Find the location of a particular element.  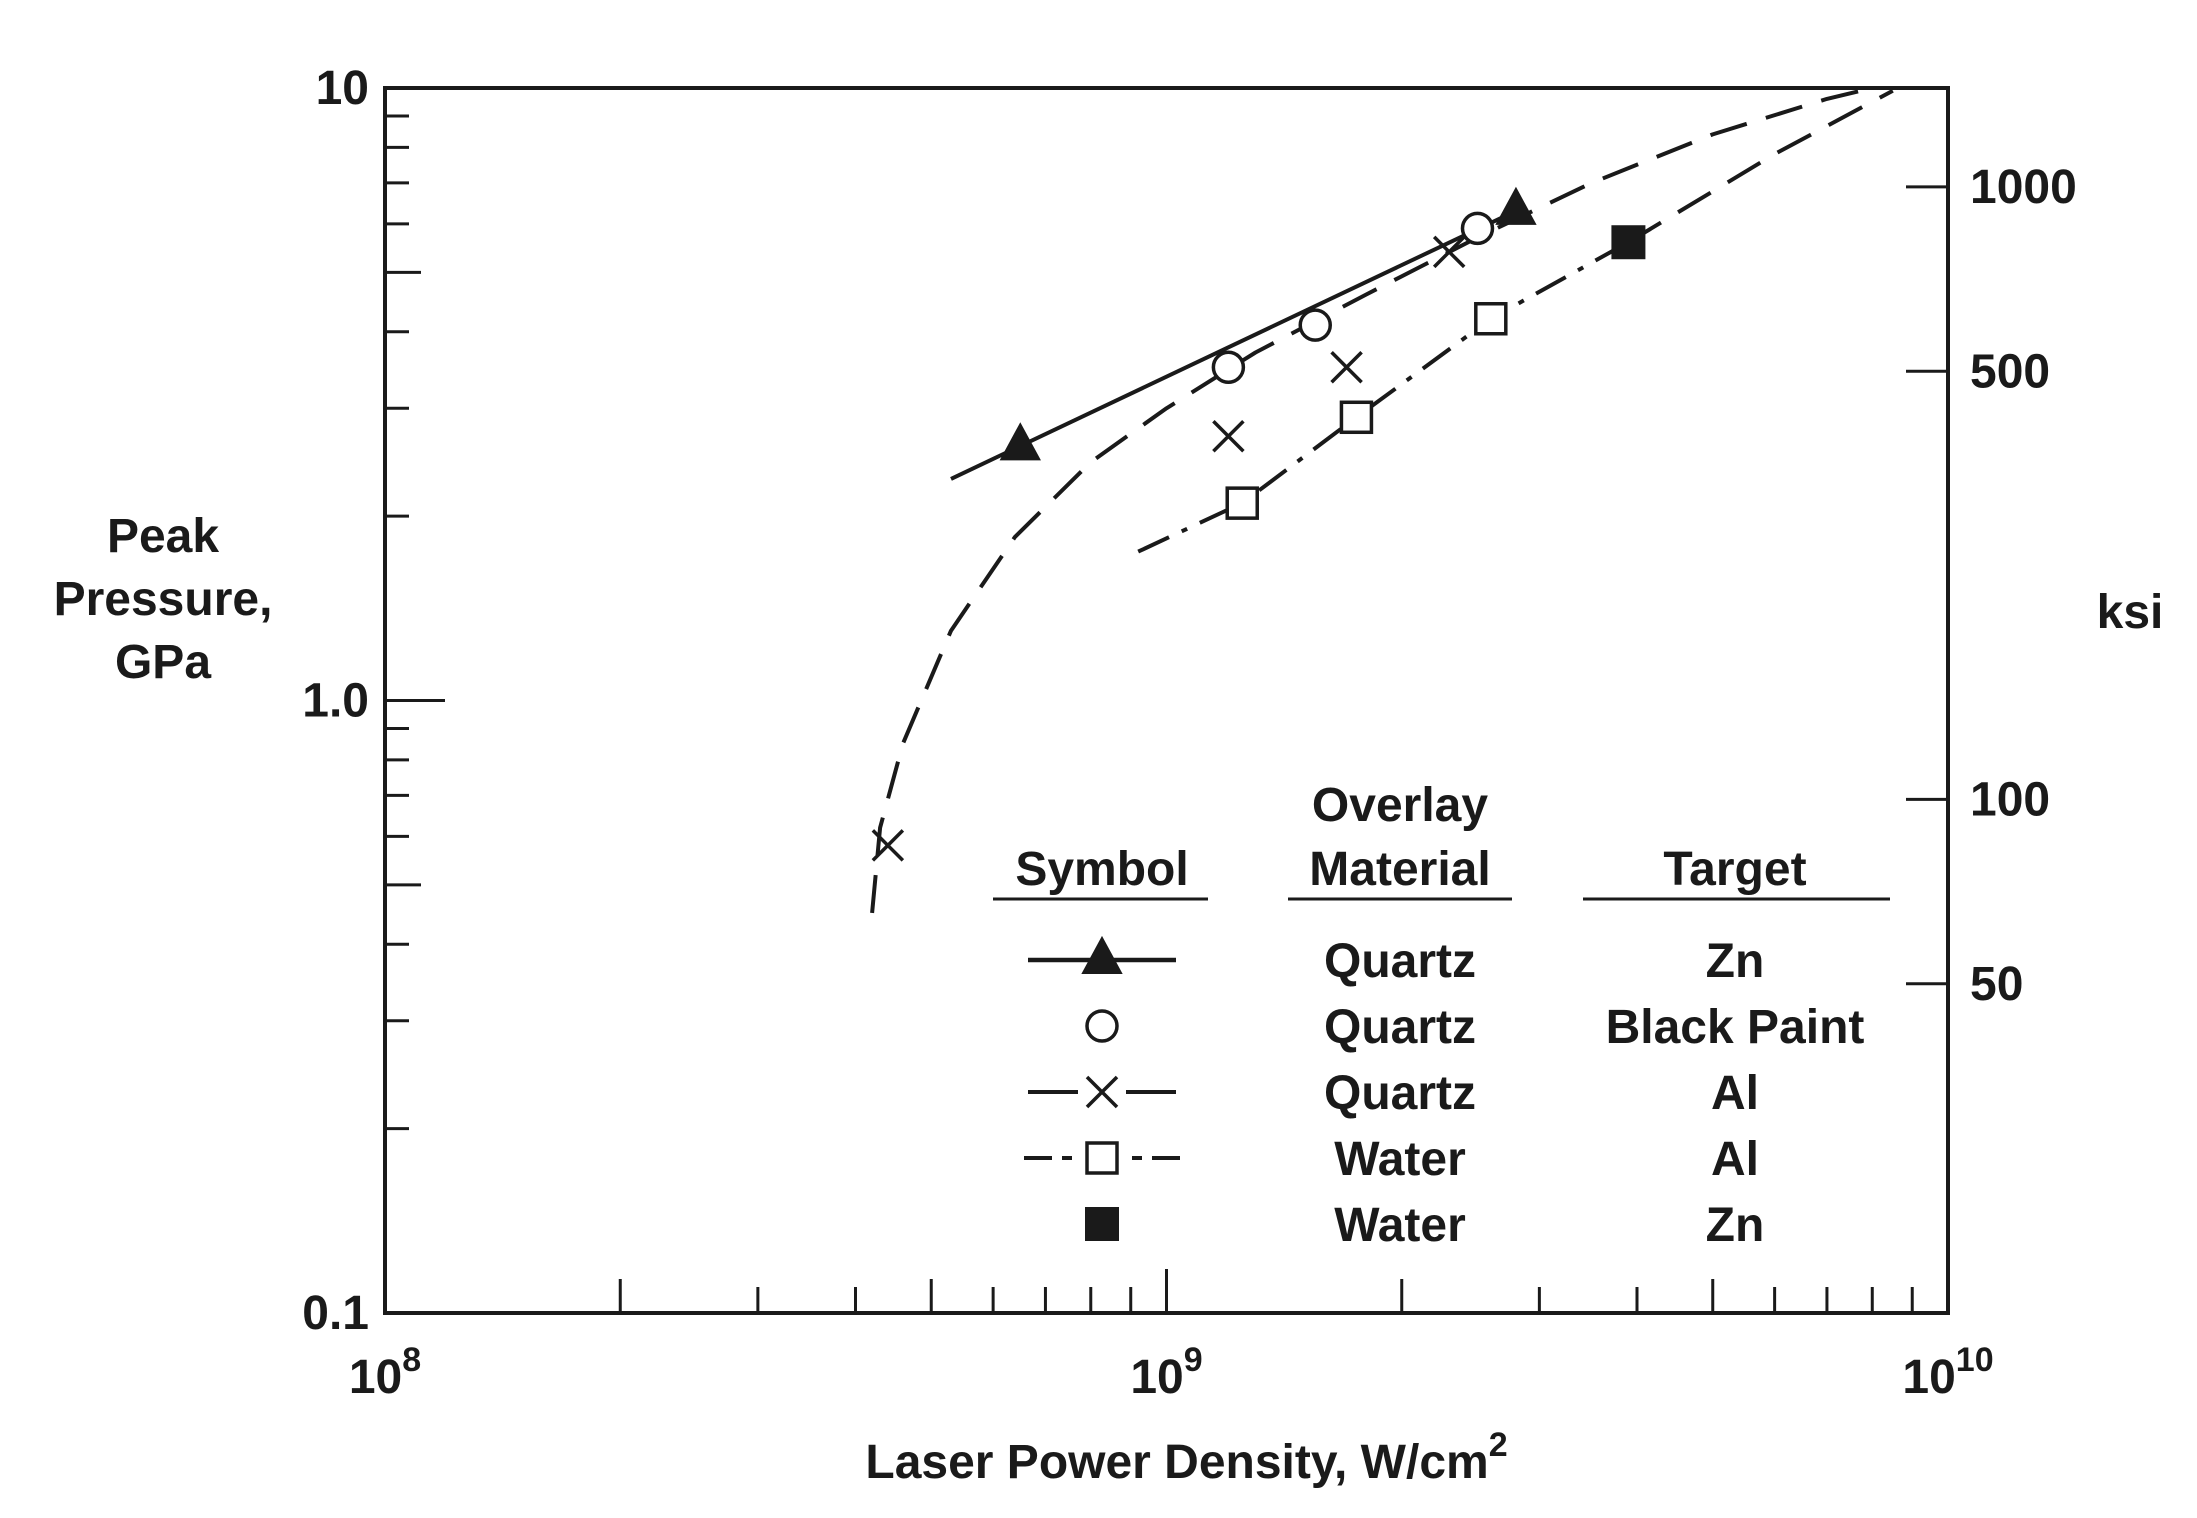

y-tick-label: 0.1 is located at coordinates (335, 1313).